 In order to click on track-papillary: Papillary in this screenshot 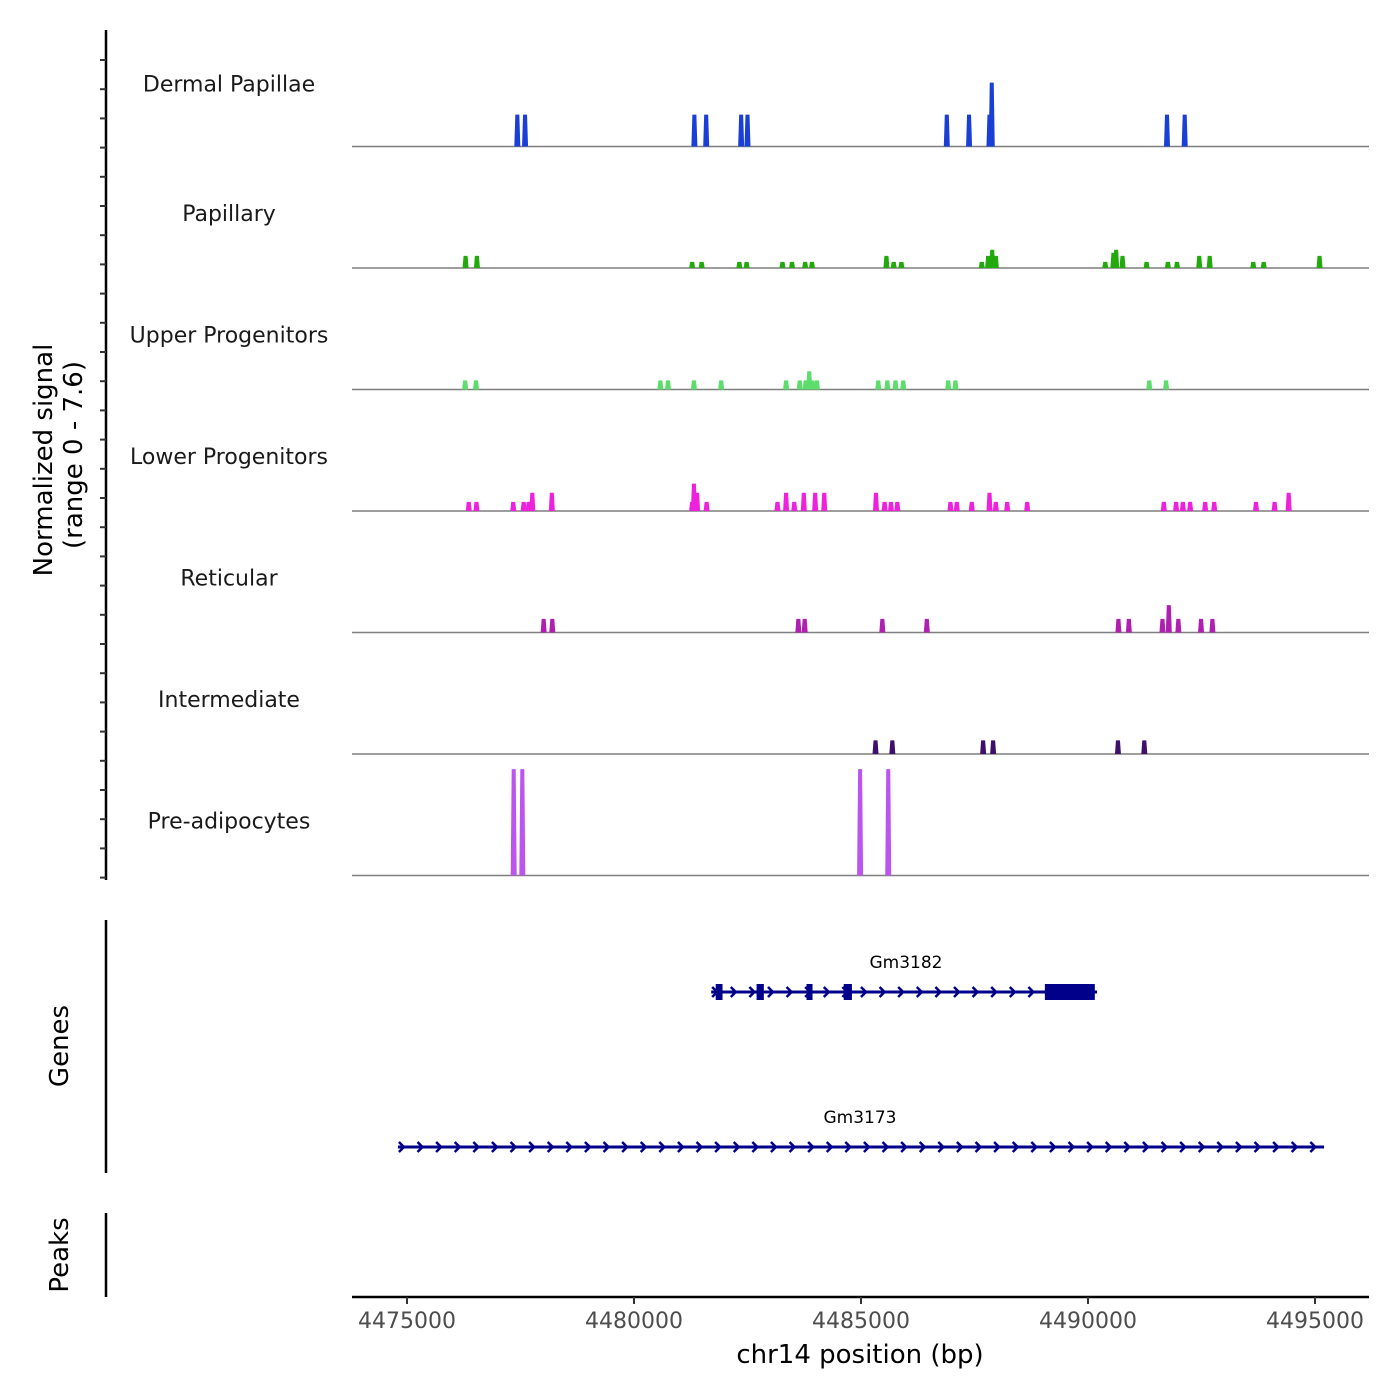, I will do `click(775, 235)`.